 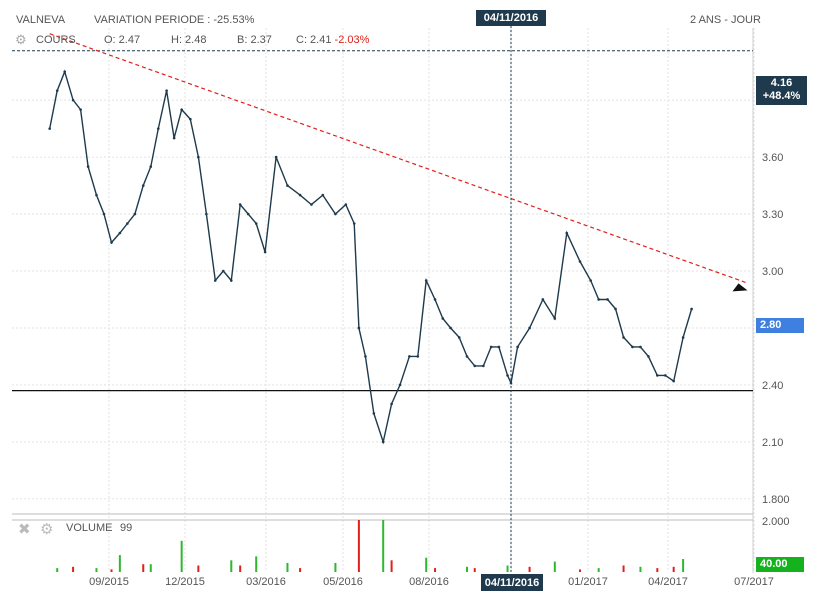 I want to click on y-tick-label: 3.60, so click(x=772, y=158).